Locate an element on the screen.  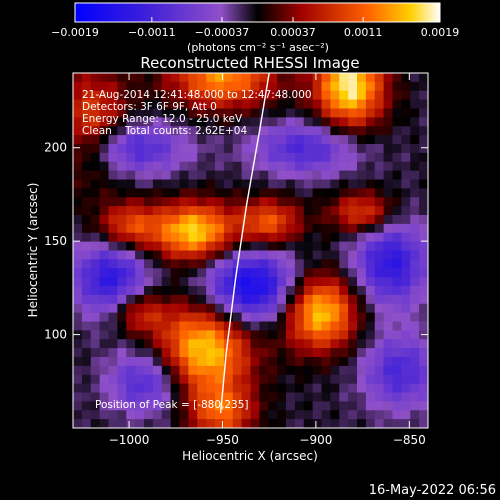
x-tick-label: −900 is located at coordinates (315, 440).